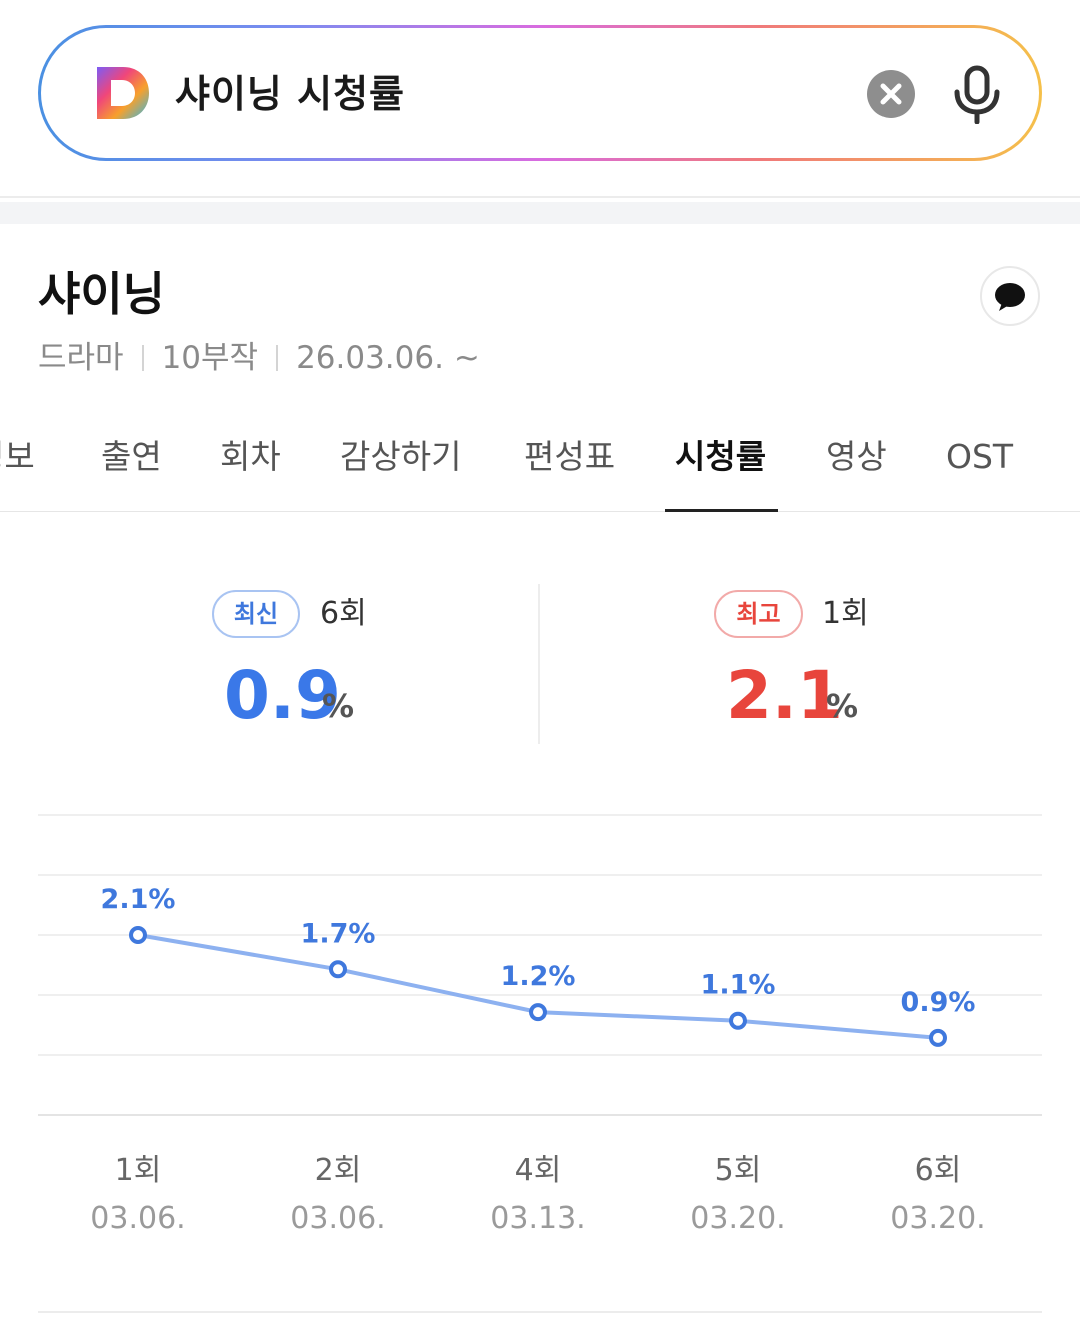  I want to click on latest-rating-value: 0.9, so click(282, 695).